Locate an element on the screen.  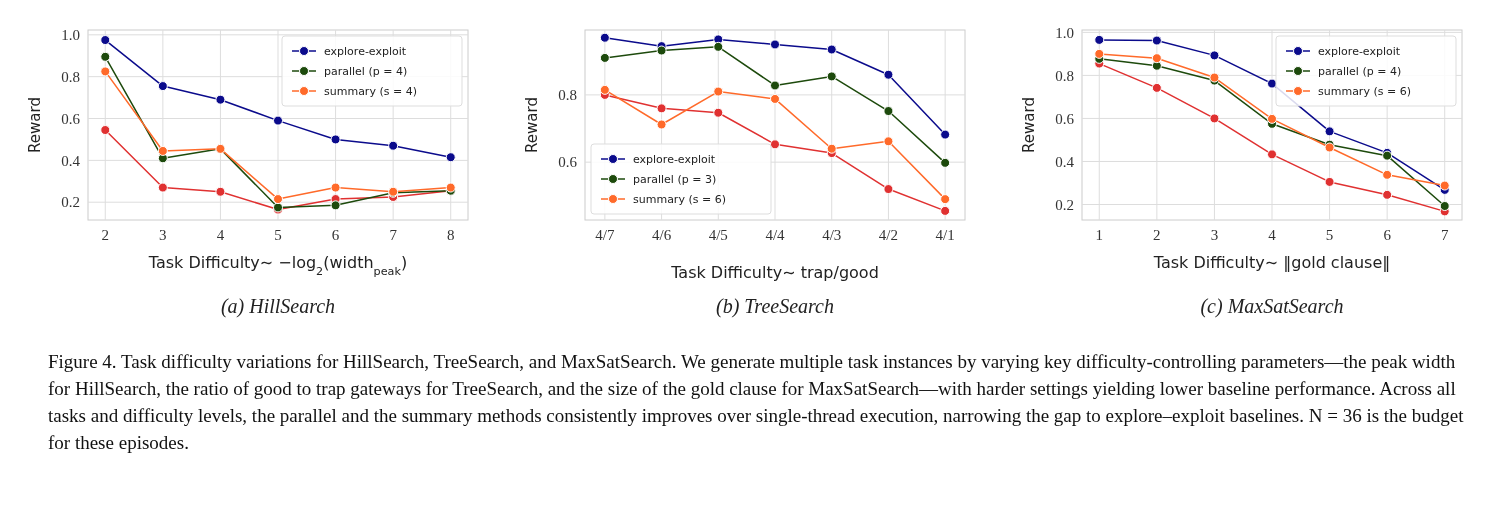
text: (c) MaxSatSearch is located at coordinates (1272, 306).